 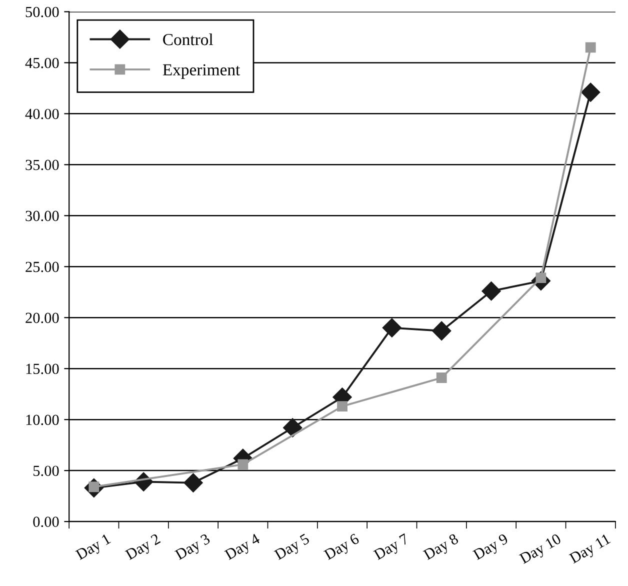 What do you see at coordinates (46, 522) in the screenshot?
I see `y-tick-label: 0.00` at bounding box center [46, 522].